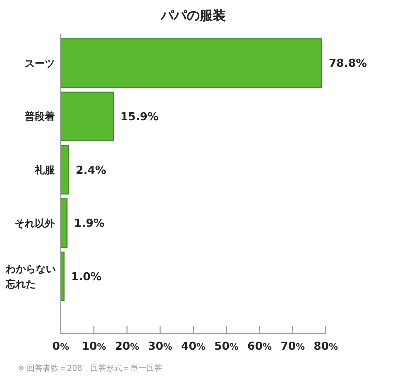  What do you see at coordinates (30, 277) in the screenshot?
I see `y-tick-label: わからない忘れた` at bounding box center [30, 277].